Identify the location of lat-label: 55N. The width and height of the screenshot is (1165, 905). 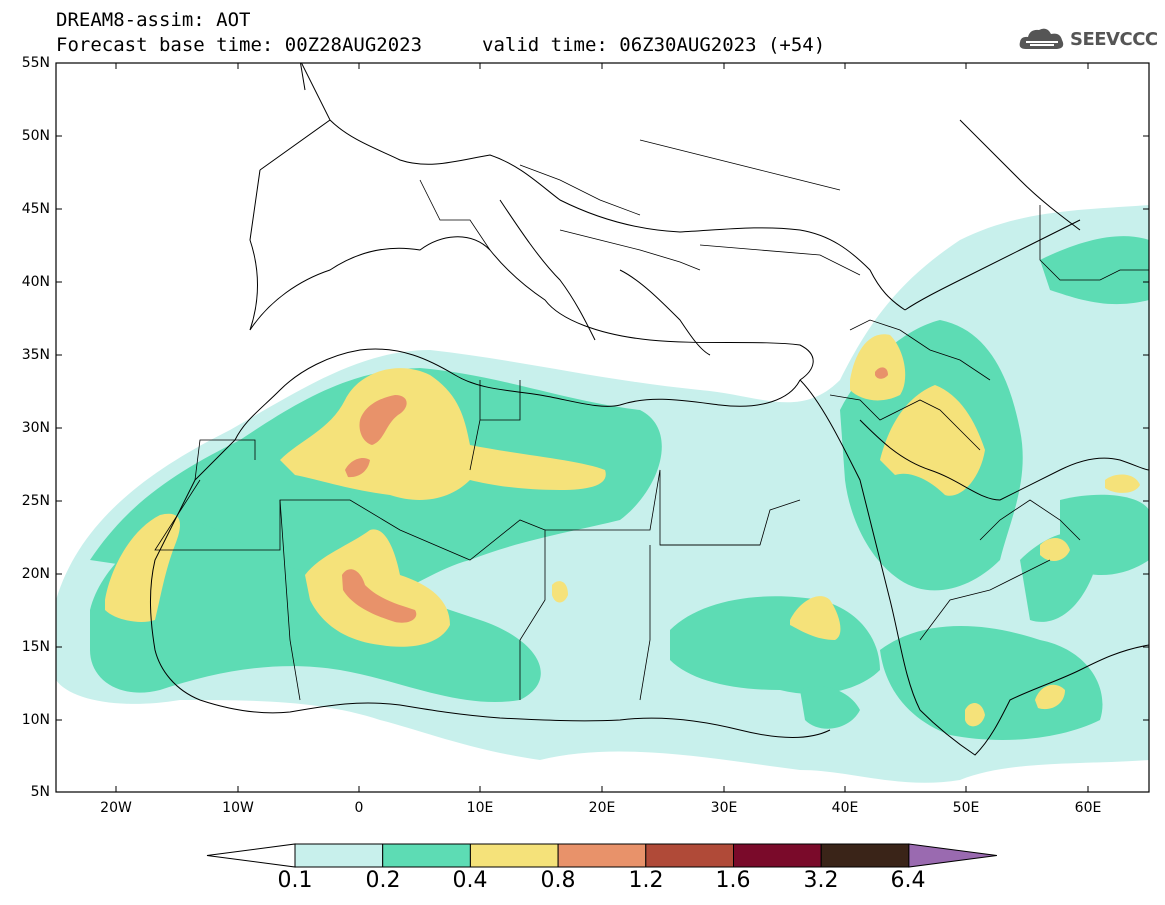
(35, 63).